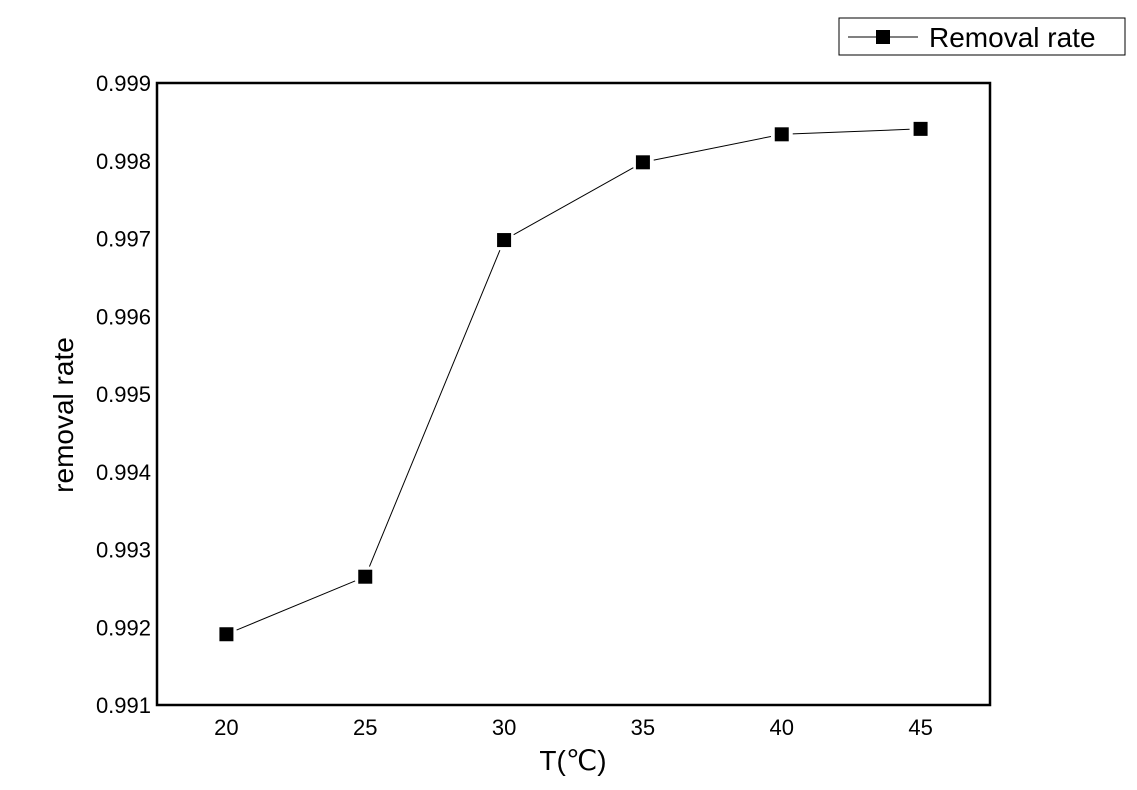 This screenshot has width=1137, height=790. What do you see at coordinates (226, 727) in the screenshot?
I see `x-tick-label: 20` at bounding box center [226, 727].